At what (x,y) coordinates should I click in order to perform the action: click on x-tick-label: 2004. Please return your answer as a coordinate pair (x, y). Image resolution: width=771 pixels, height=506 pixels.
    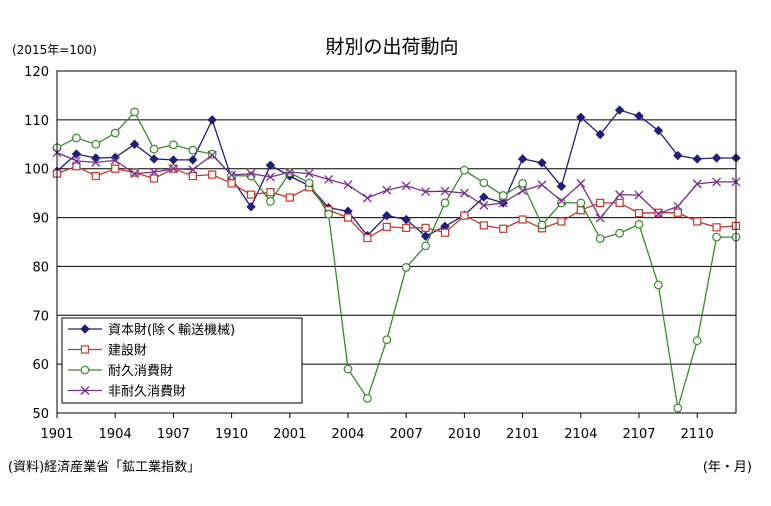
    Looking at the image, I should click on (347, 434).